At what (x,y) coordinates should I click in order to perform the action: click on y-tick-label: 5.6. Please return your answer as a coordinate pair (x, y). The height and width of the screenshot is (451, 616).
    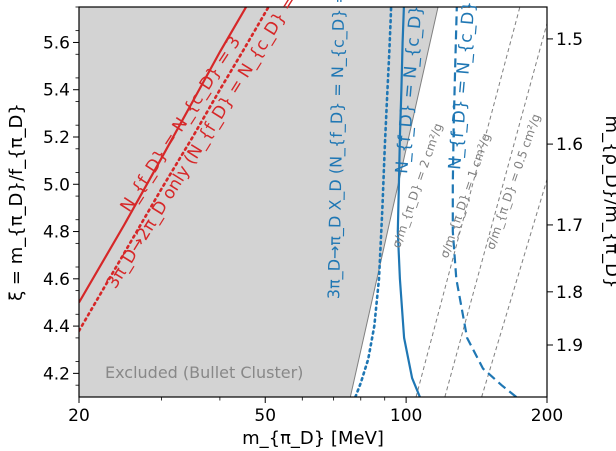
    Looking at the image, I should click on (56, 43).